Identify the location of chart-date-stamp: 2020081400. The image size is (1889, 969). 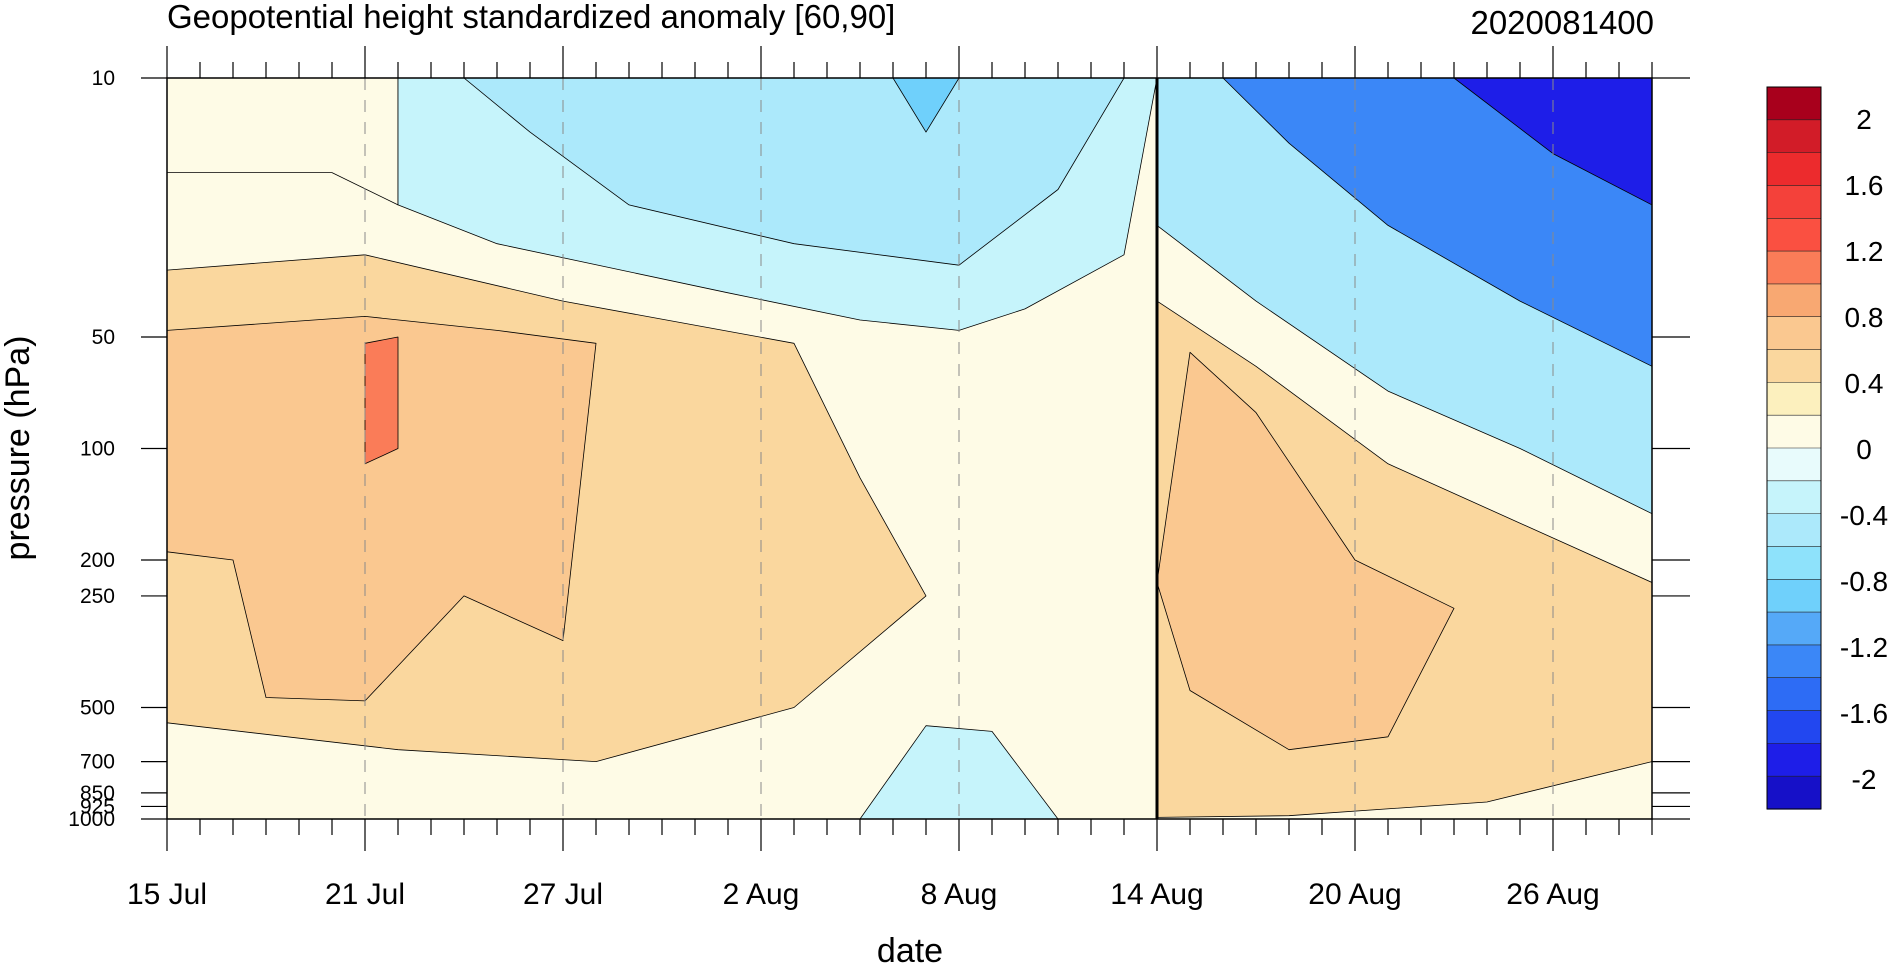
(1562, 22).